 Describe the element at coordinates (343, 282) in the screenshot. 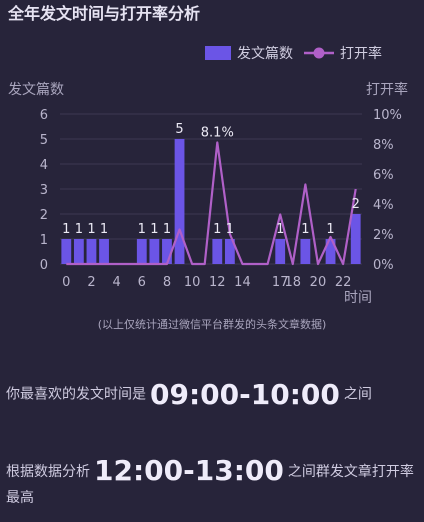

I see `x-tick-label: 22` at that location.